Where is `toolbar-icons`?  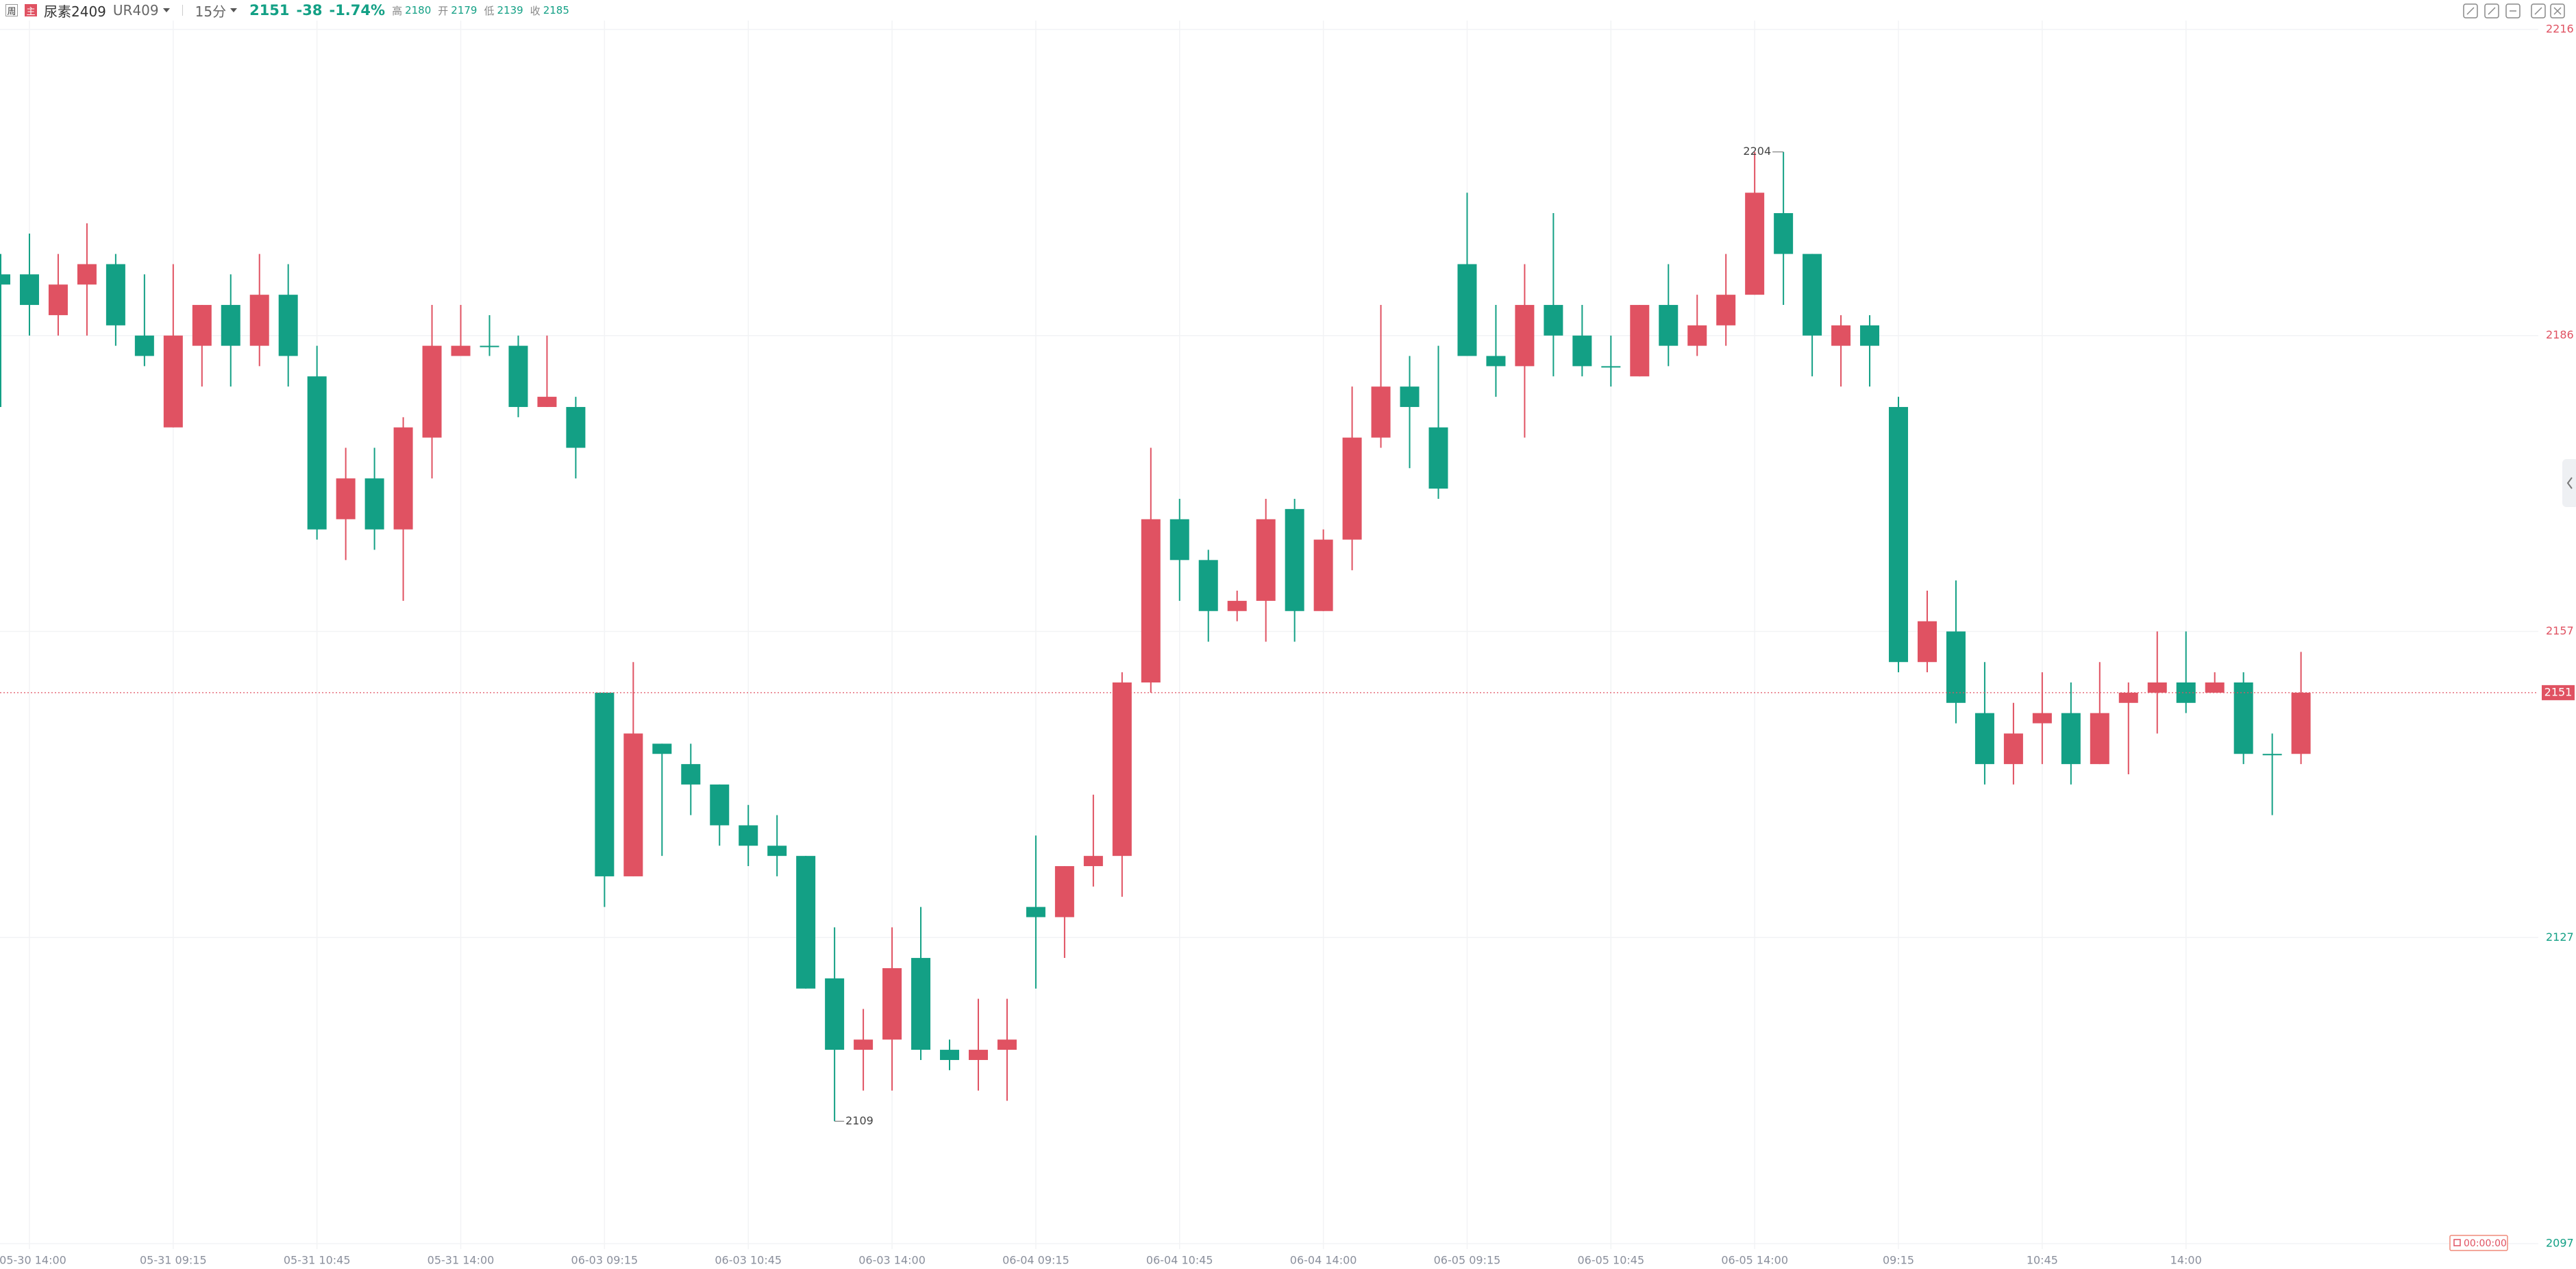
toolbar-icons is located at coordinates (2514, 11).